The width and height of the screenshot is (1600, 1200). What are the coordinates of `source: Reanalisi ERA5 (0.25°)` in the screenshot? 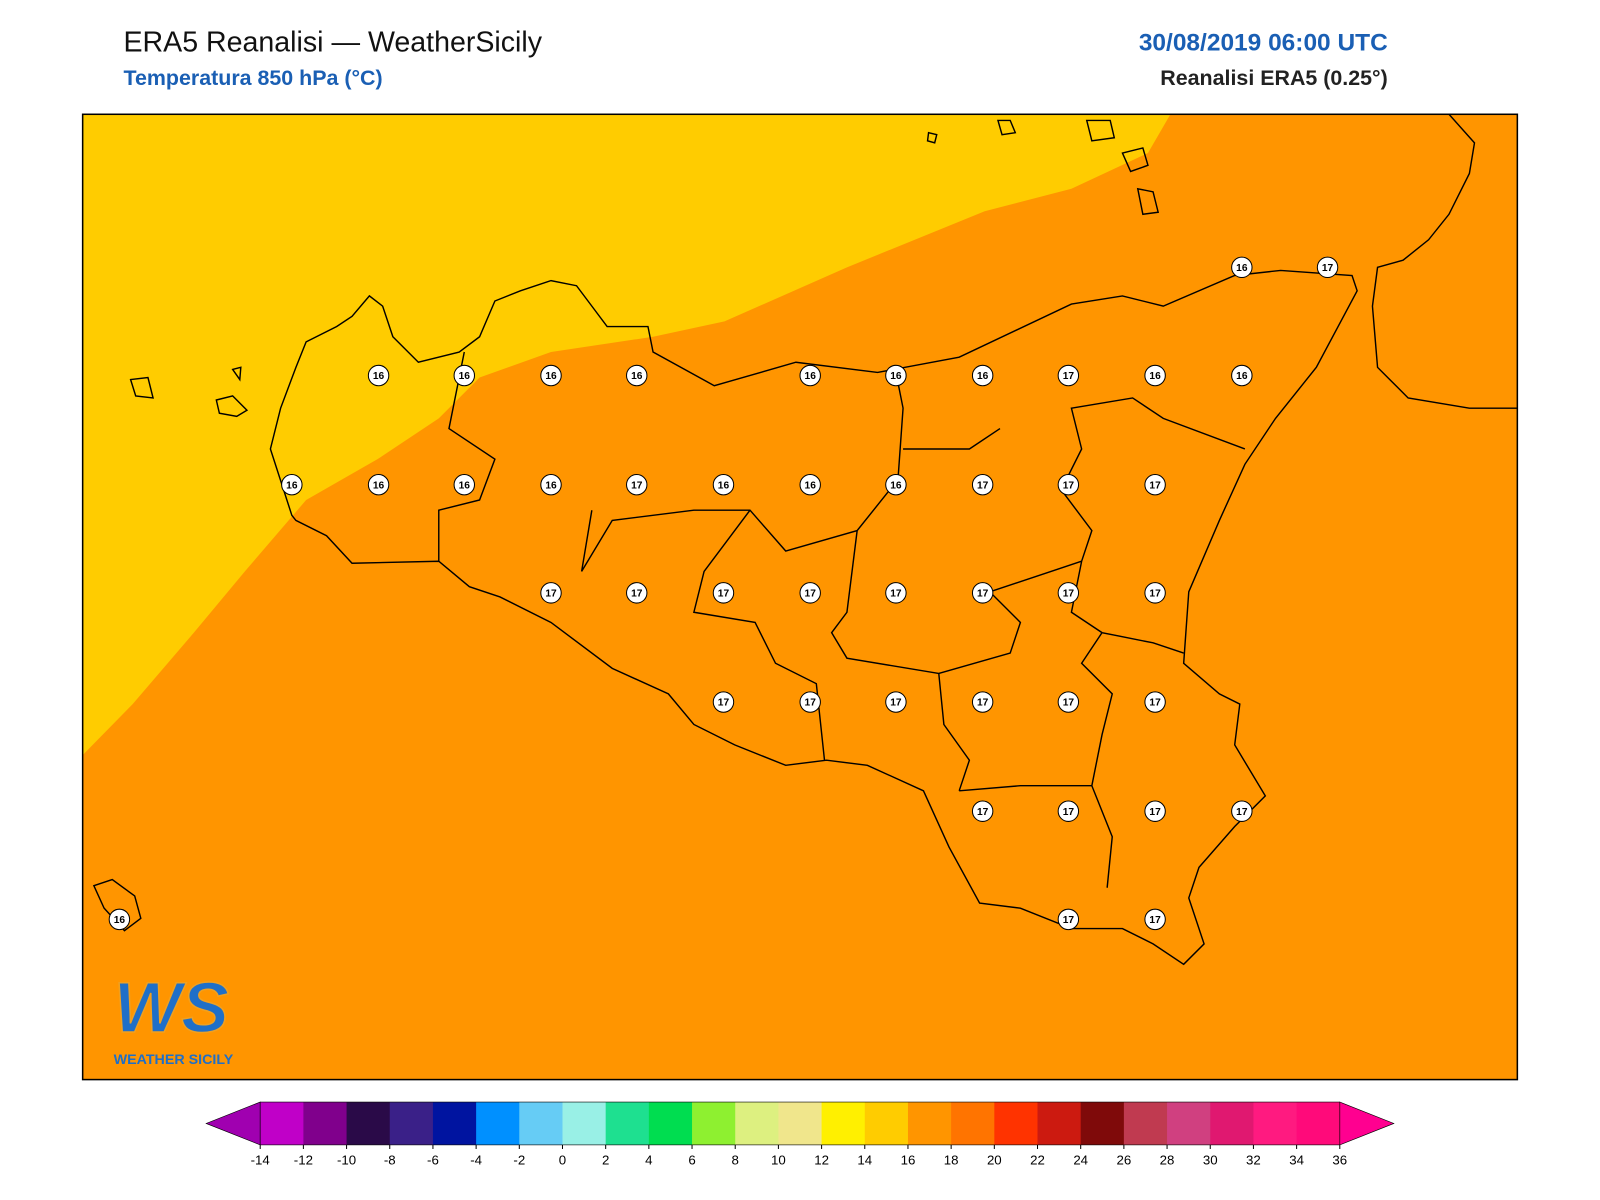 It's located at (1273, 78).